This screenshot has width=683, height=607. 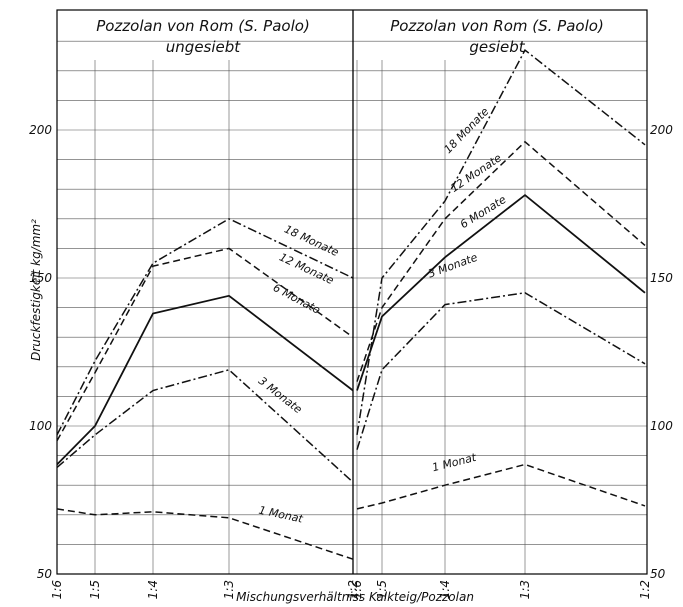 What do you see at coordinates (40, 278) in the screenshot?
I see `y-tick-label-left: 150` at bounding box center [40, 278].